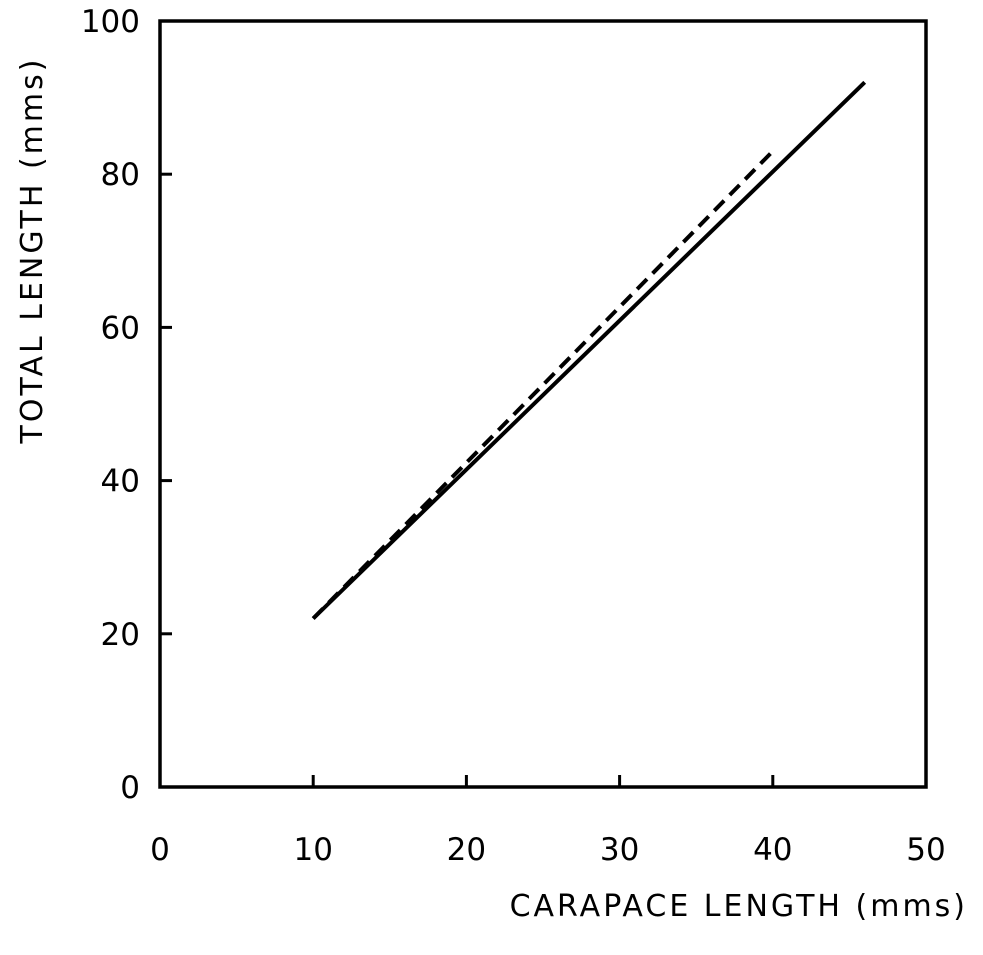  What do you see at coordinates (772, 850) in the screenshot?
I see `x-tick-label: 40` at bounding box center [772, 850].